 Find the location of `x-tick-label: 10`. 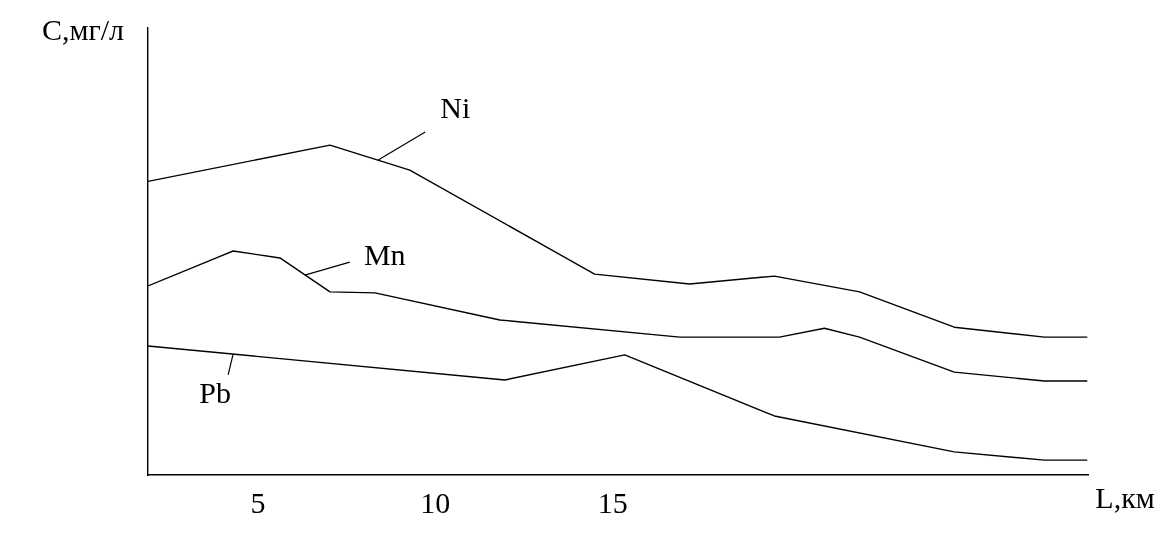

x-tick-label: 10 is located at coordinates (435, 502).